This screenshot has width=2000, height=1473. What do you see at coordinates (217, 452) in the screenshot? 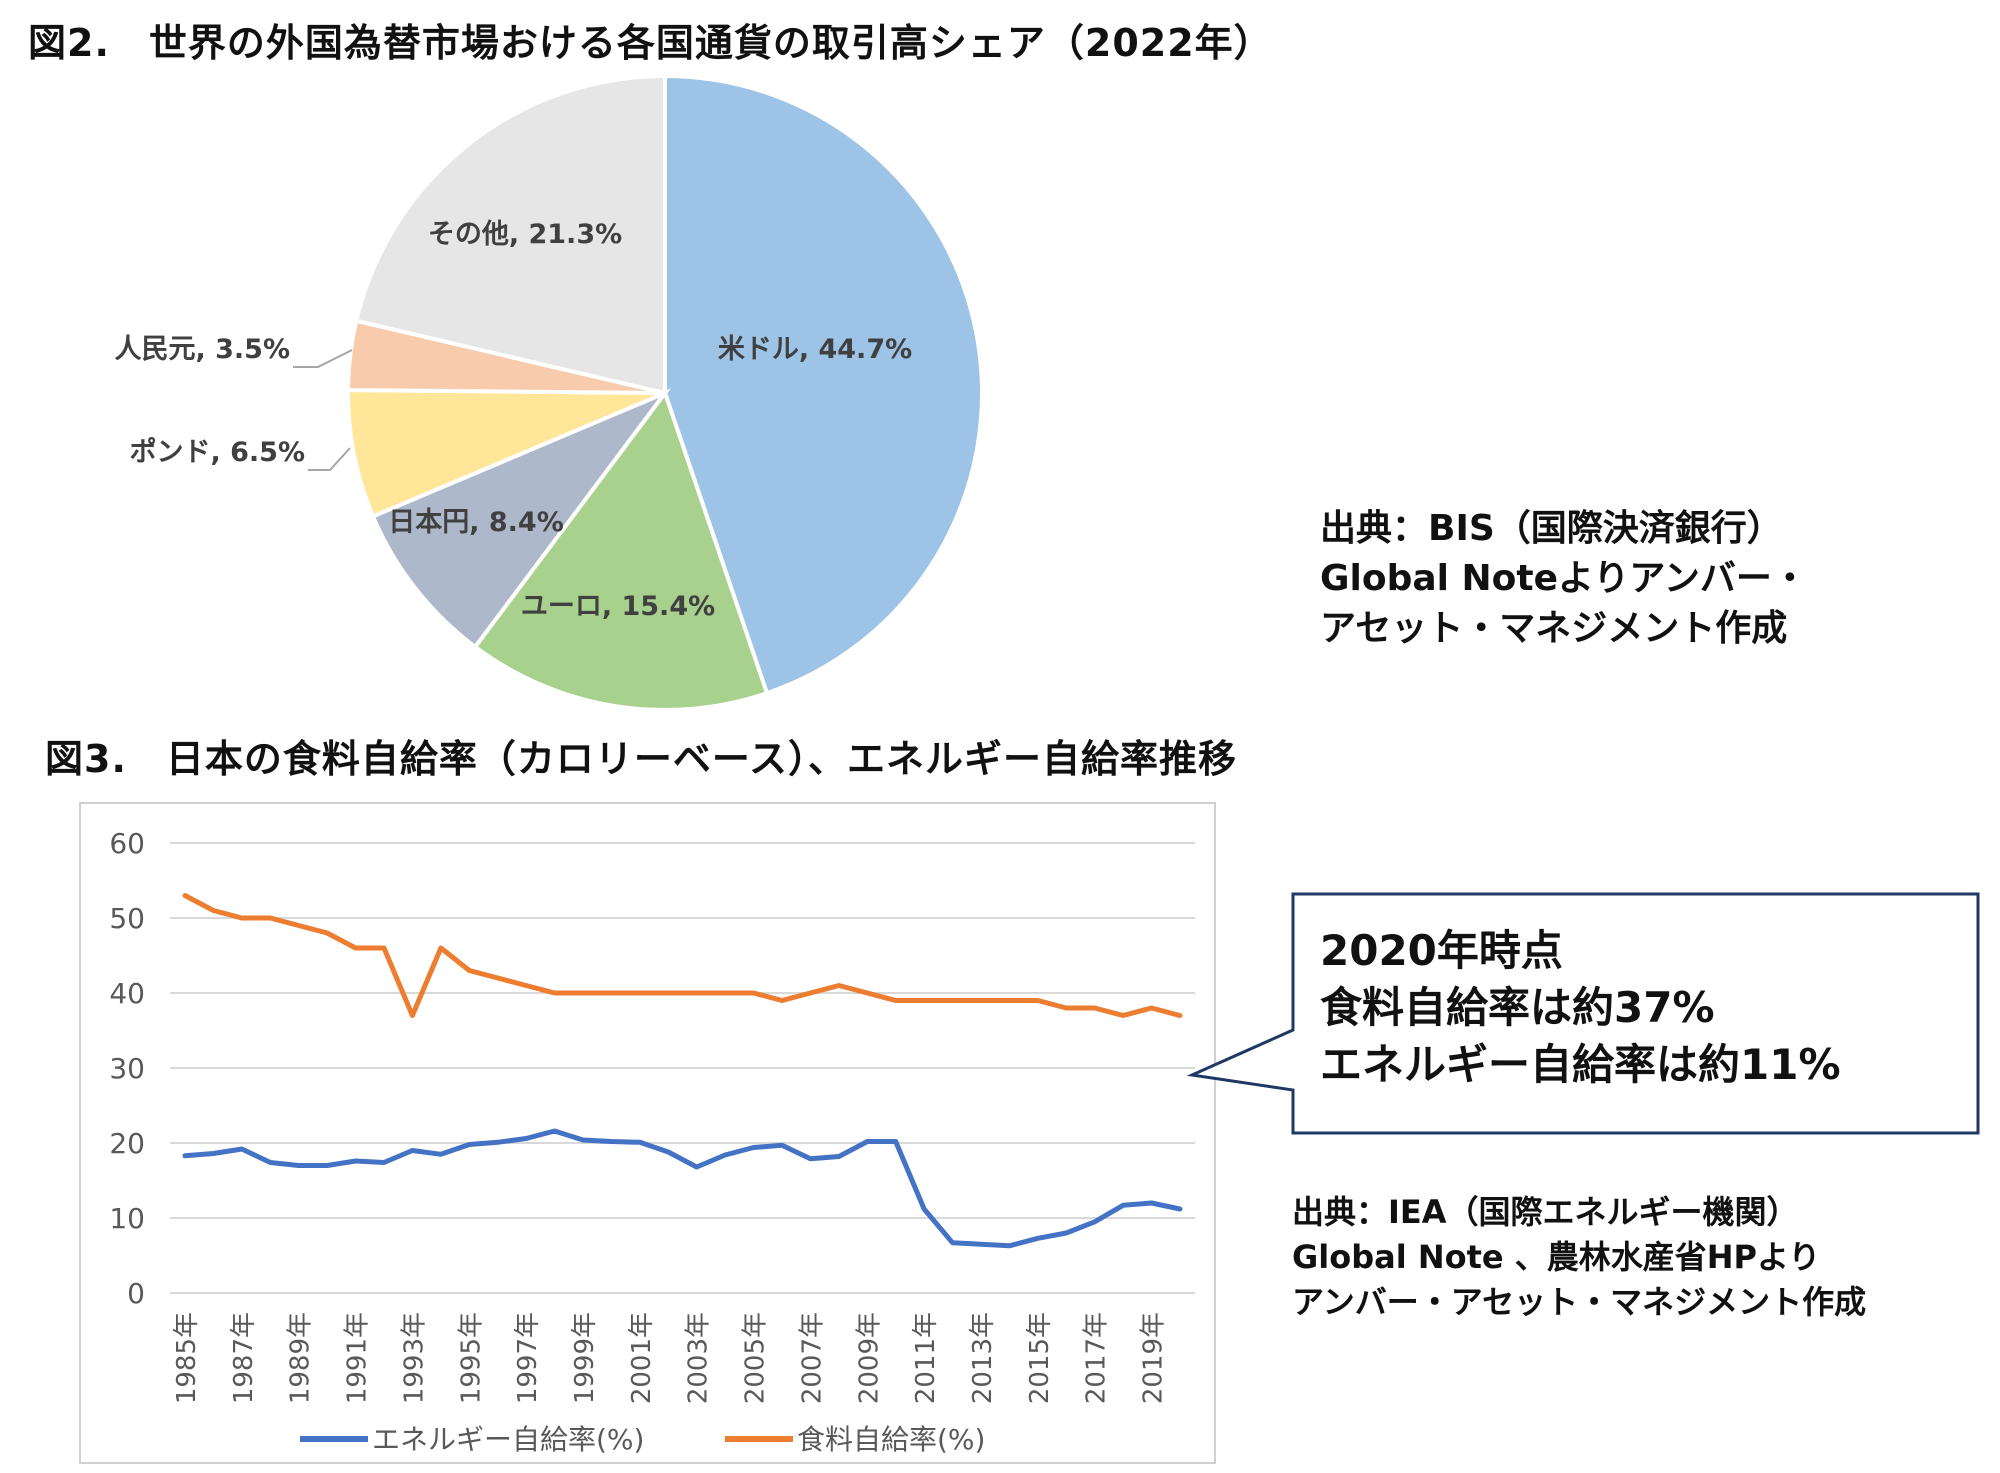
I see `pie-slice-label: ポンド, 6.5%` at bounding box center [217, 452].